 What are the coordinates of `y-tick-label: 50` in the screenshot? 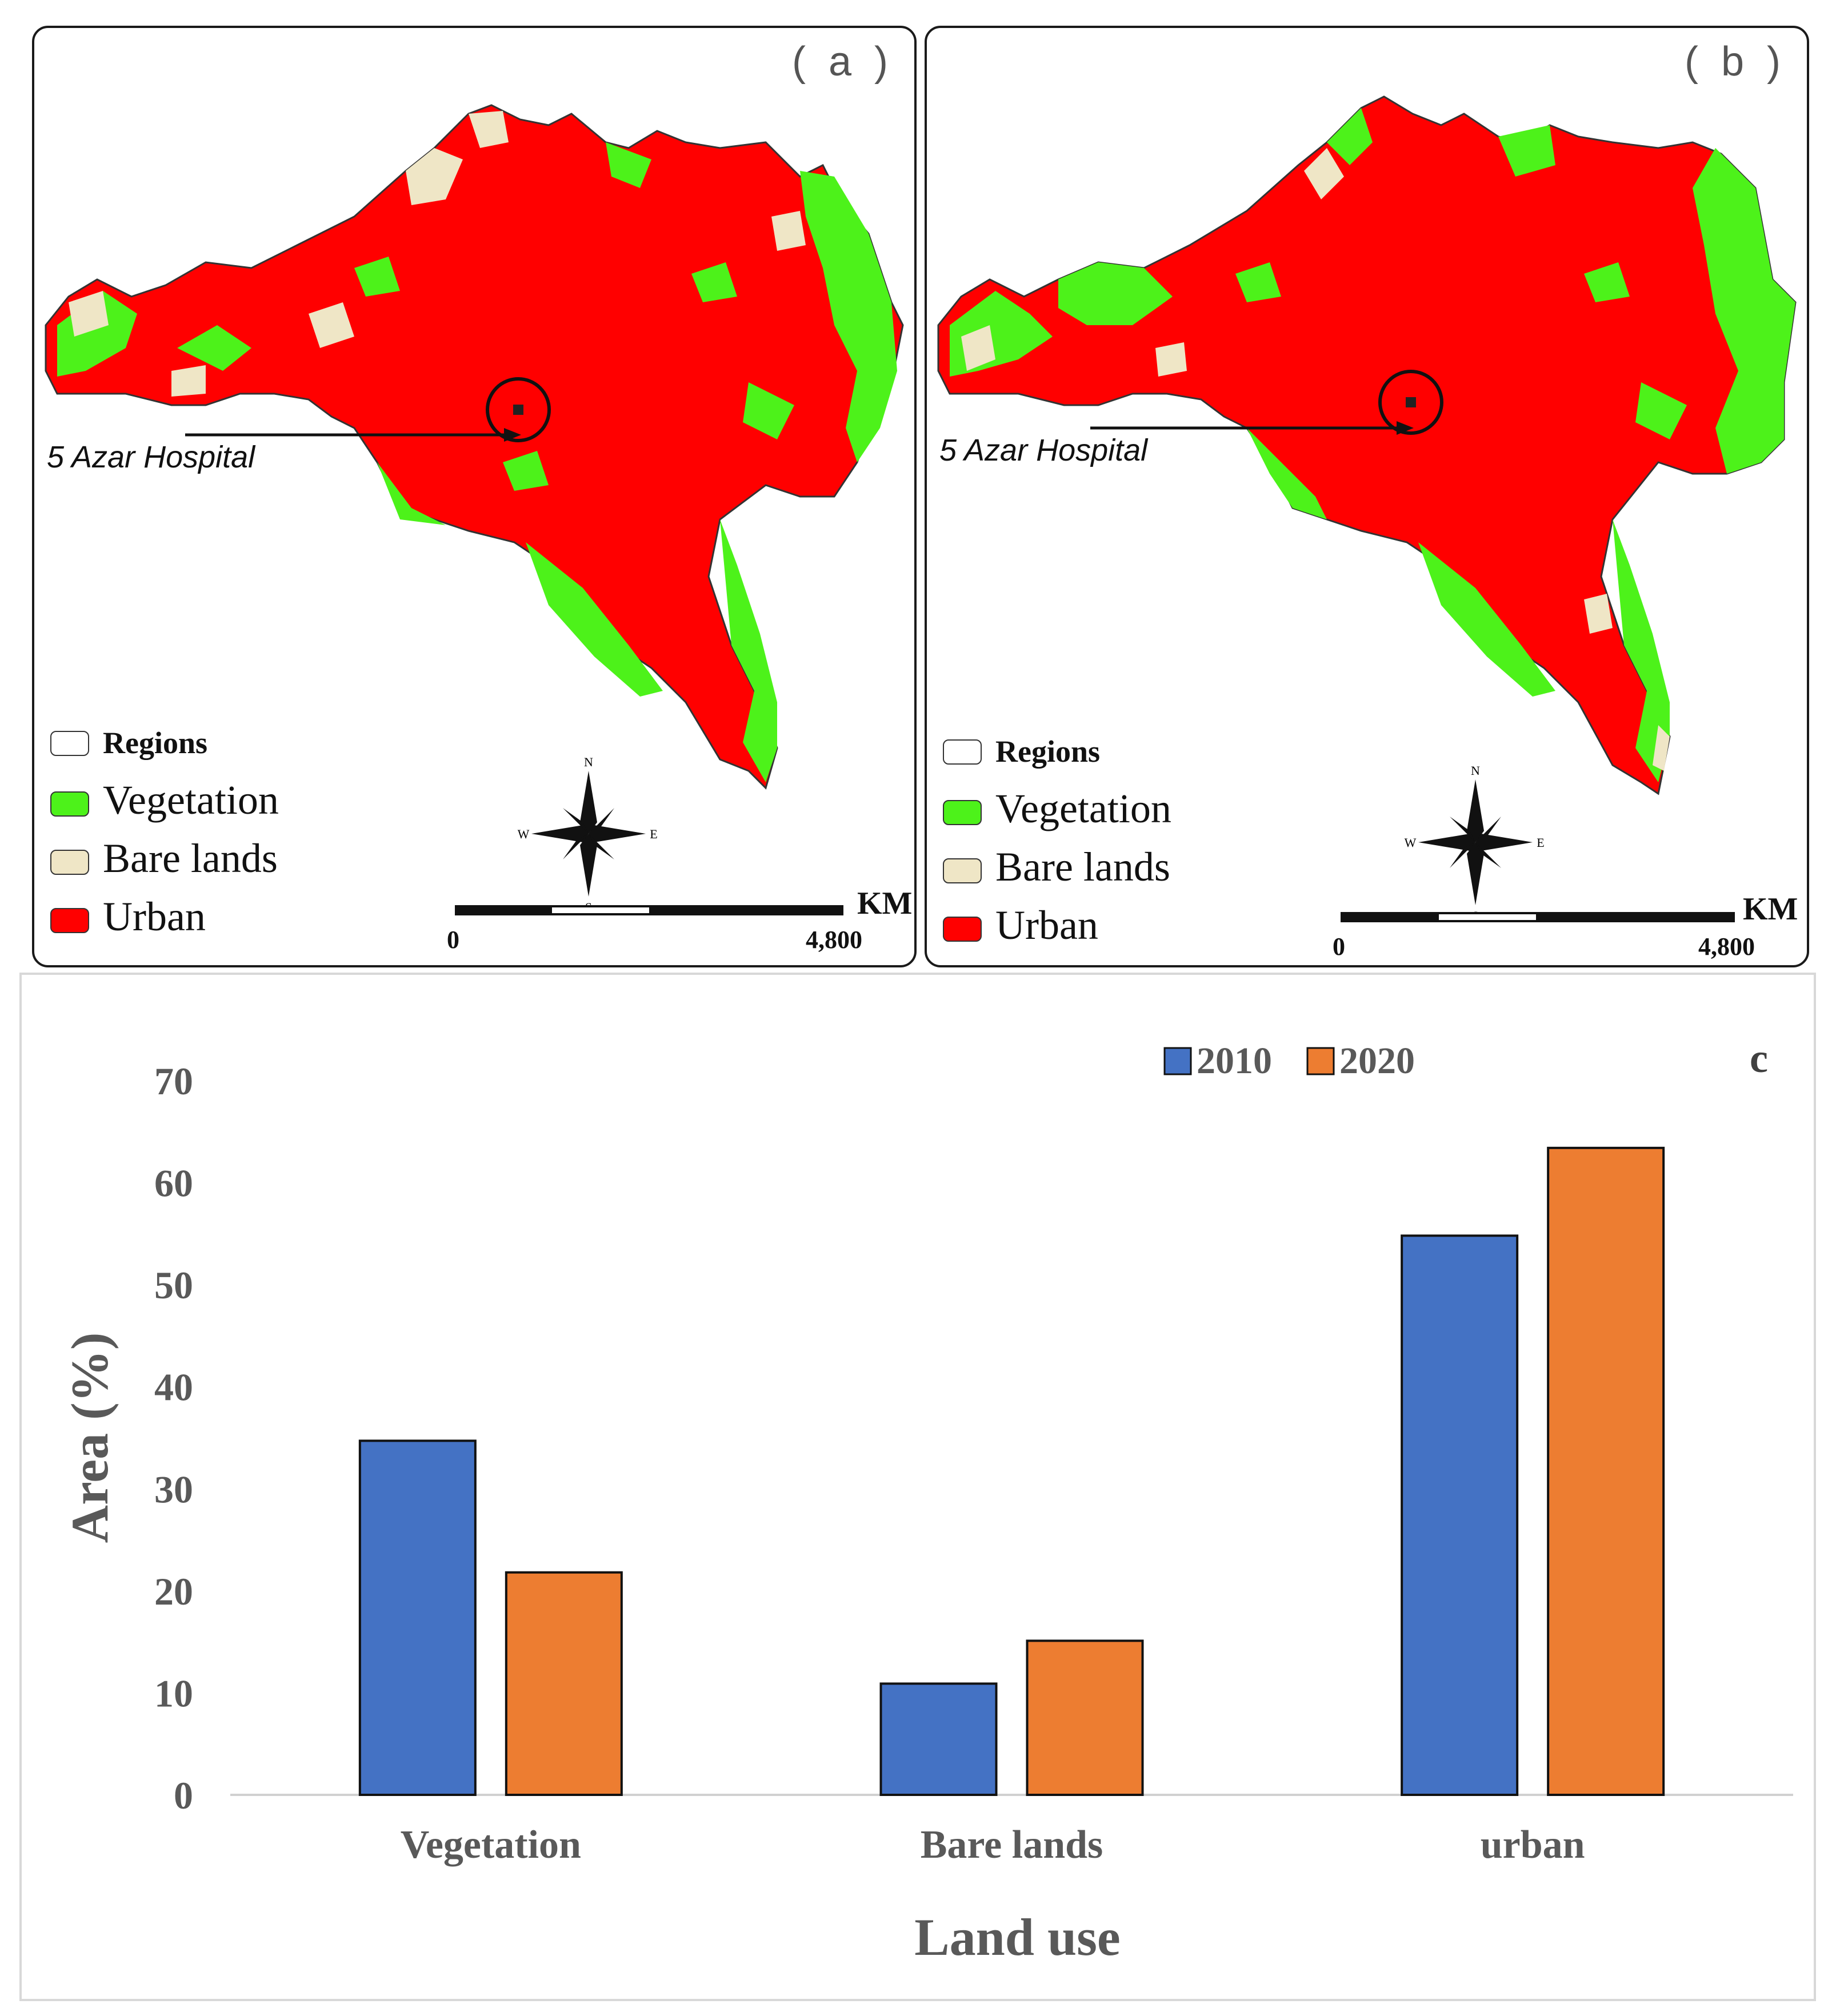 It's located at (173, 1285).